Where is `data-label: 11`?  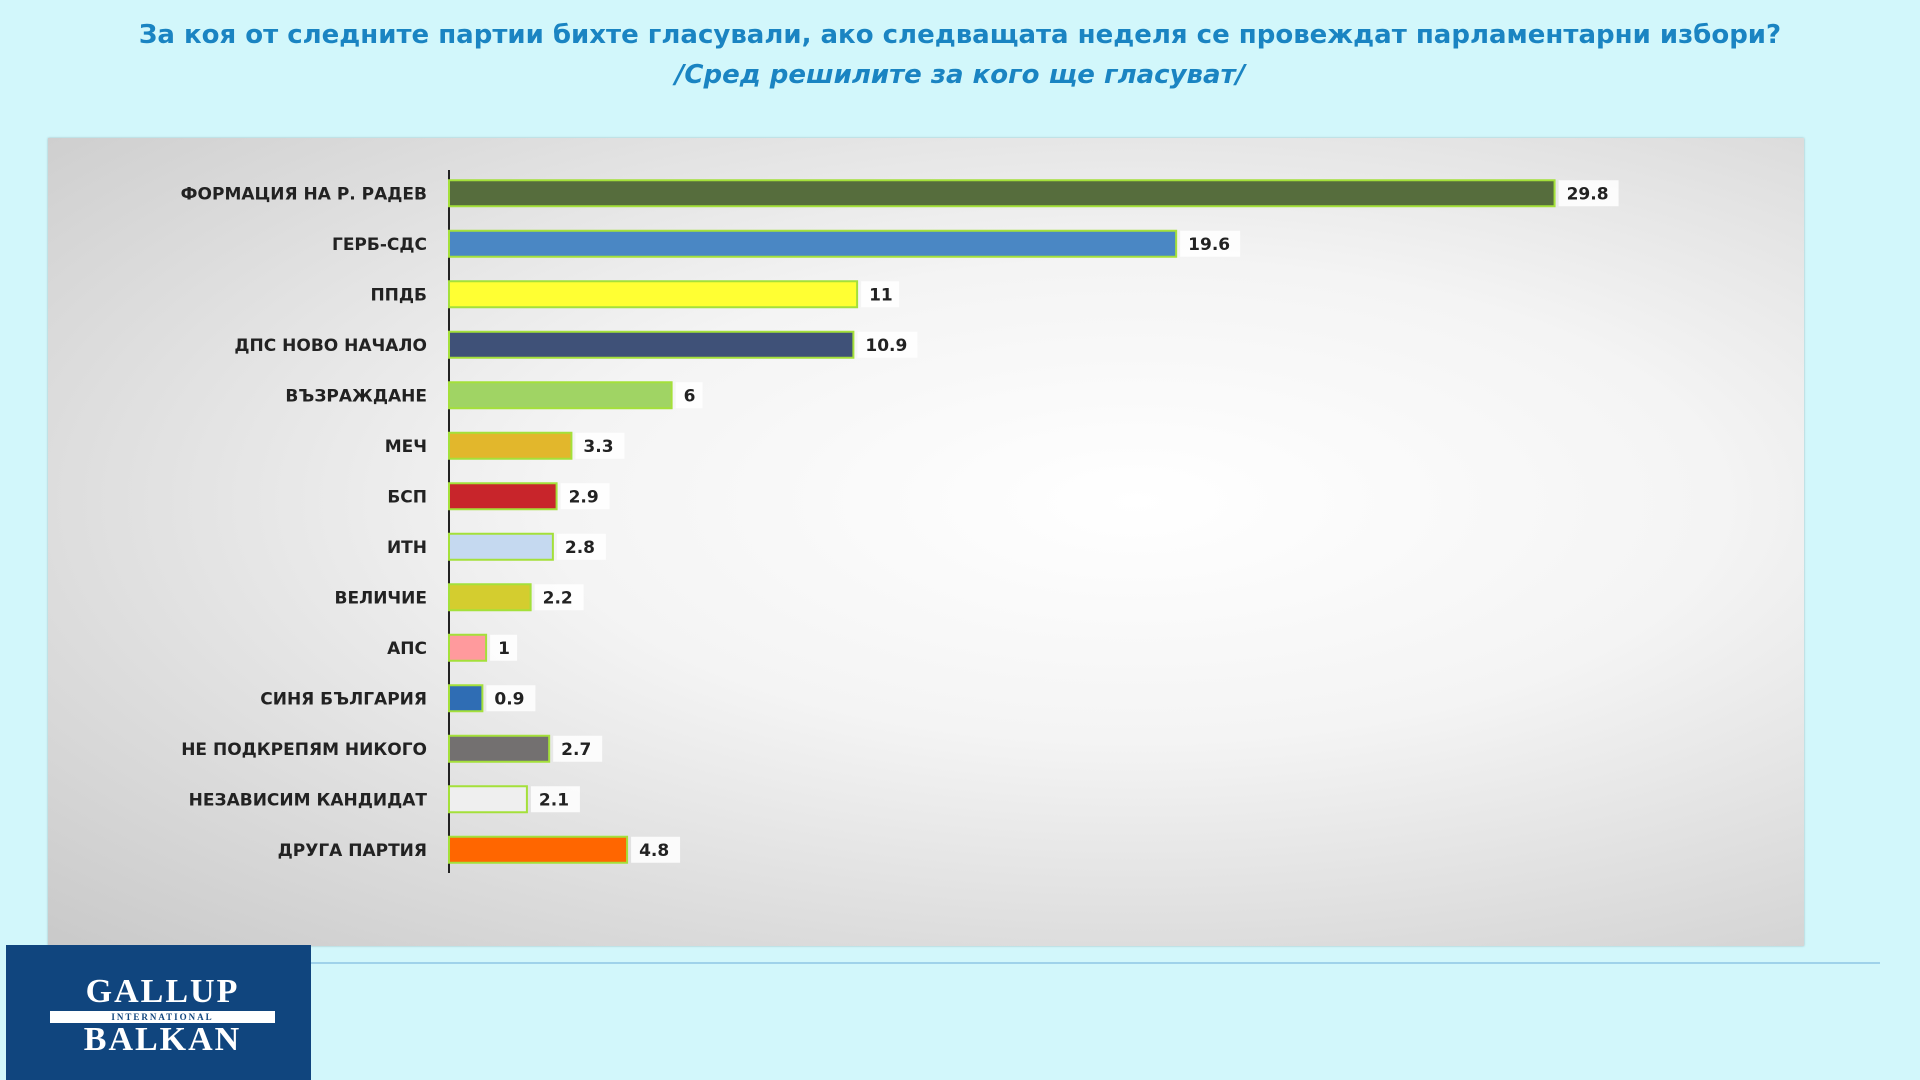 data-label: 11 is located at coordinates (881, 295).